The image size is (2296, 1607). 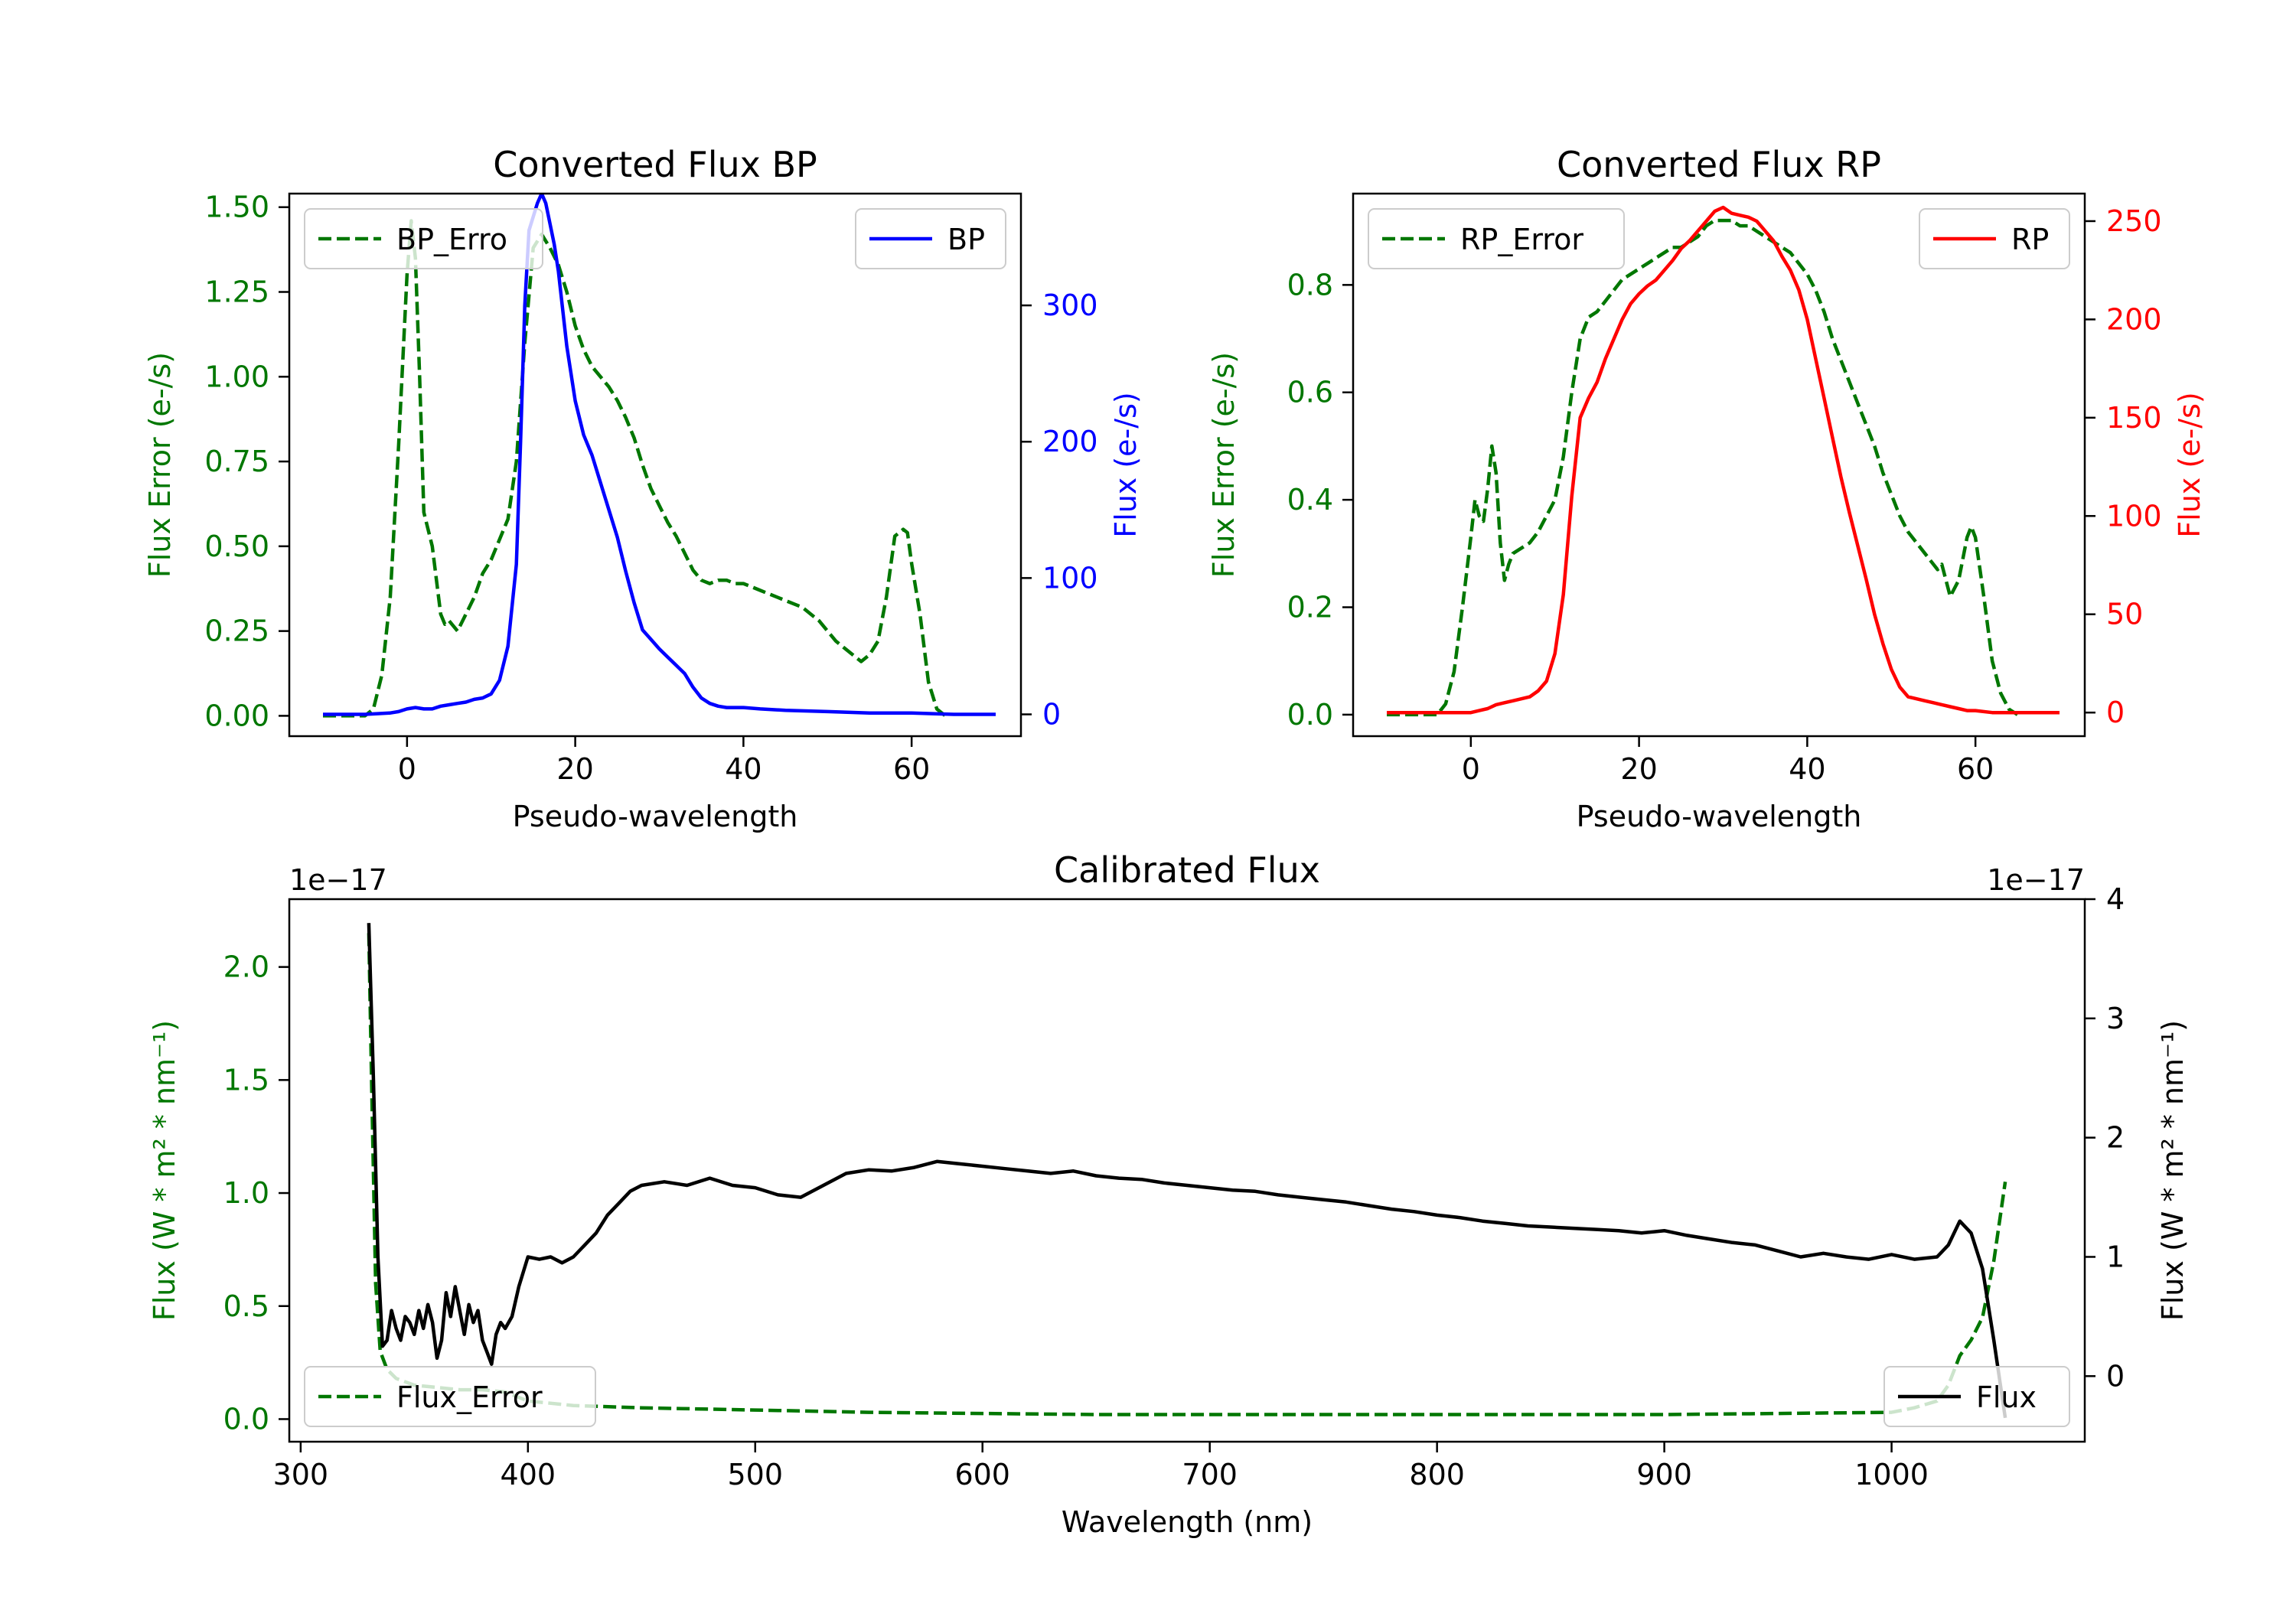 What do you see at coordinates (1437, 1474) in the screenshot?
I see `x-tick-label: 800` at bounding box center [1437, 1474].